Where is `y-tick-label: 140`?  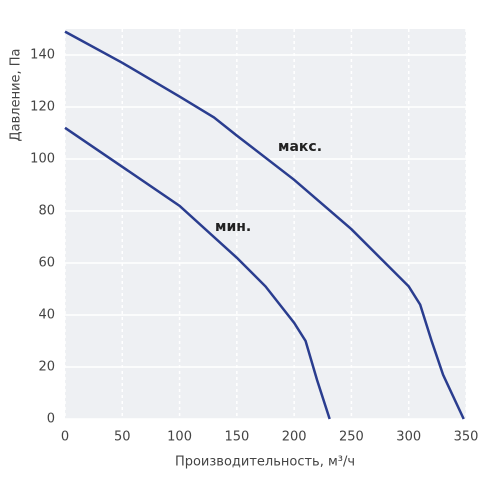 y-tick-label: 140 is located at coordinates (42, 55).